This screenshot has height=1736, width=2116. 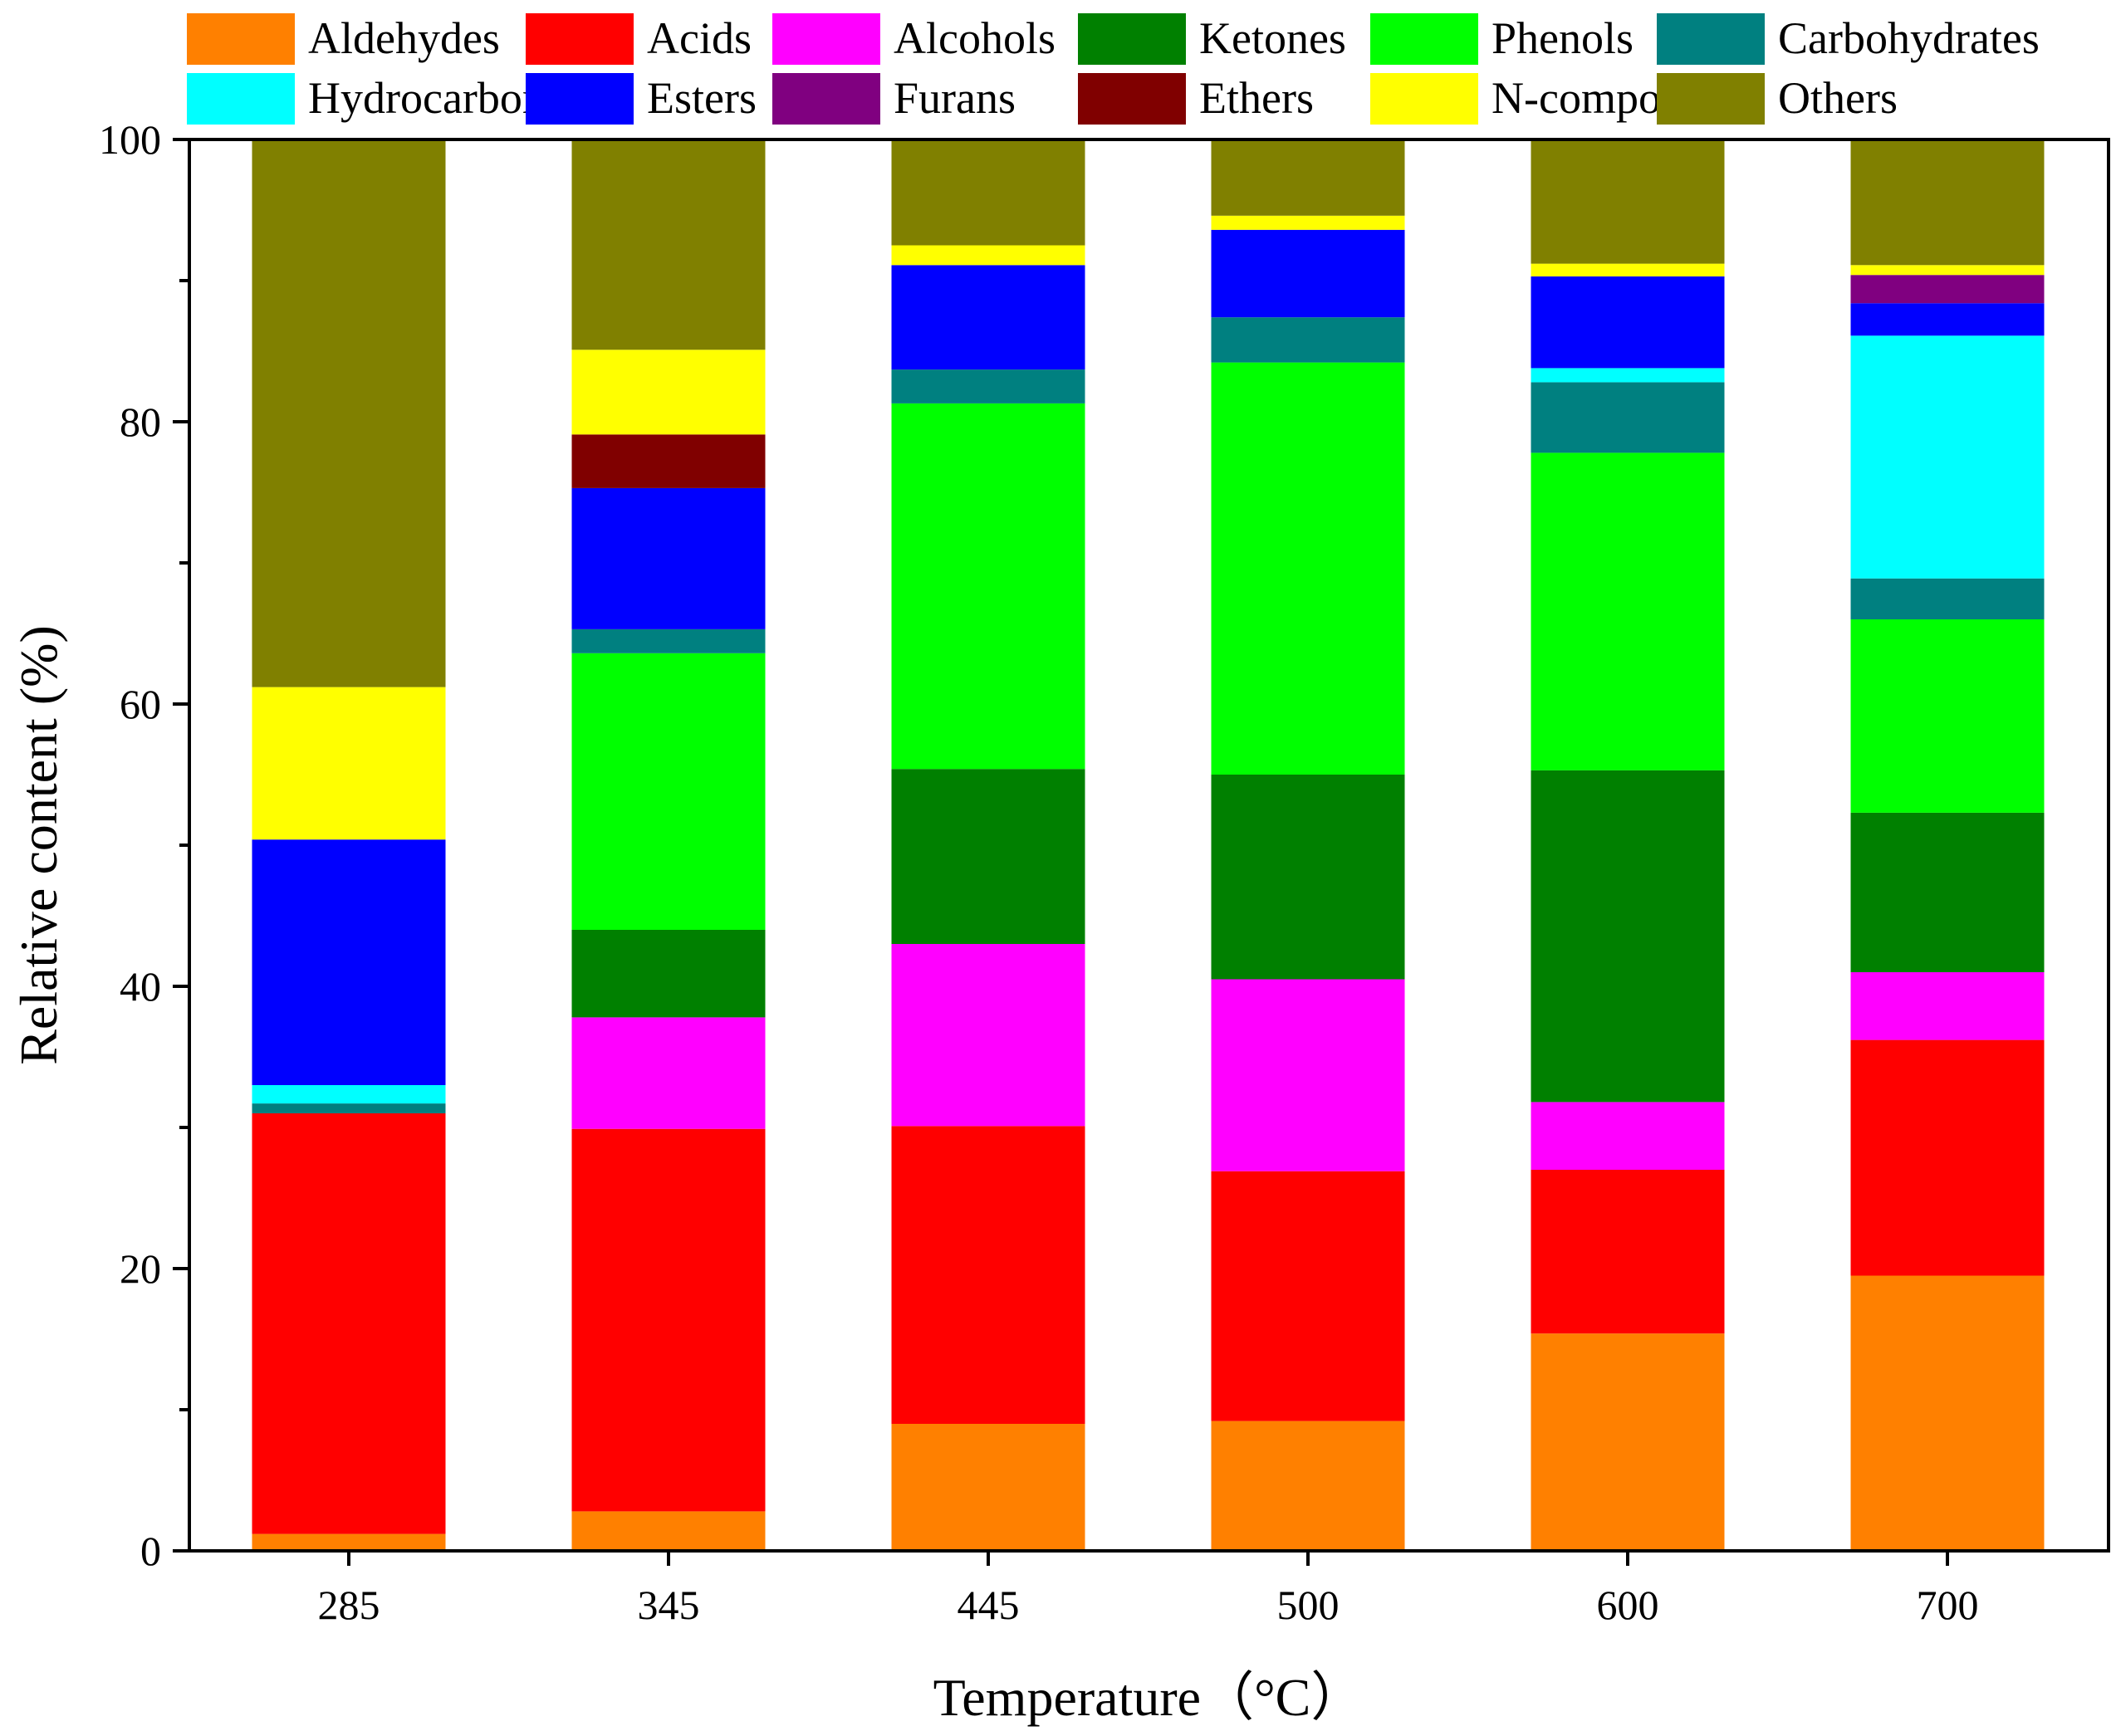 I want to click on bar-700-others, so click(x=1947, y=202).